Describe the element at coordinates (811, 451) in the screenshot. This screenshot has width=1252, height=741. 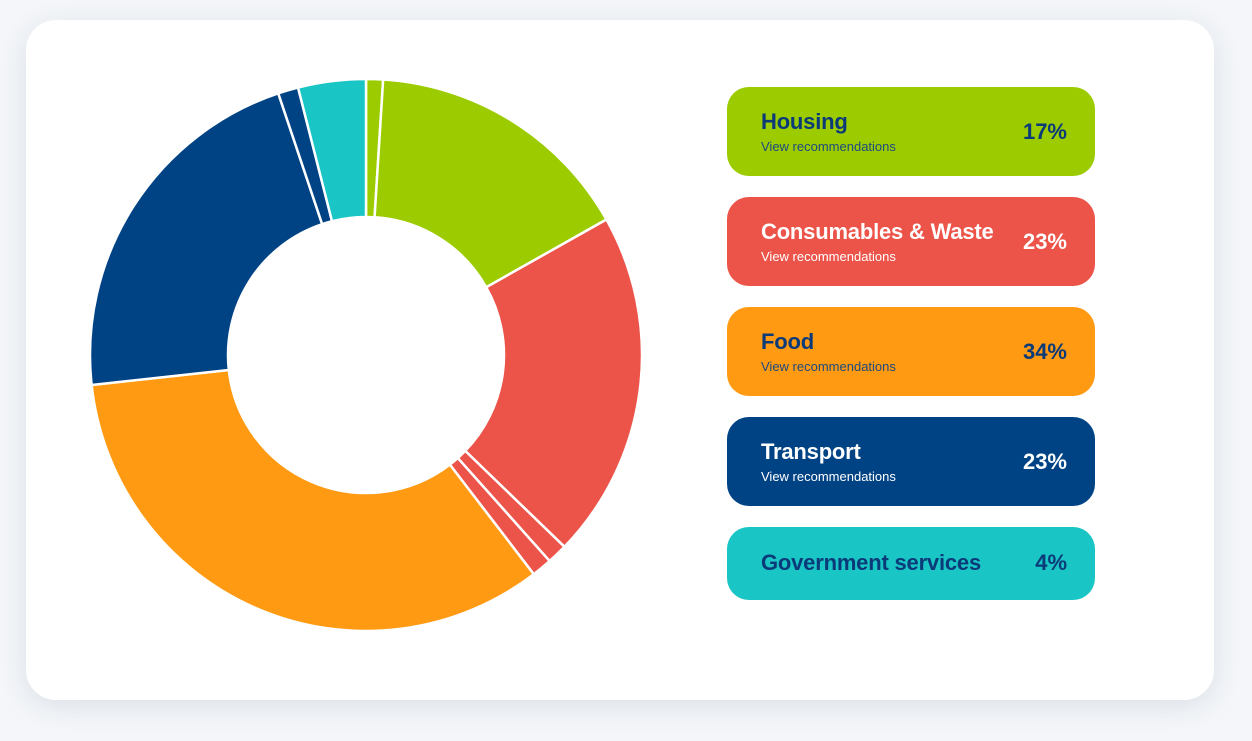
I see `legend-label: Transport` at that location.